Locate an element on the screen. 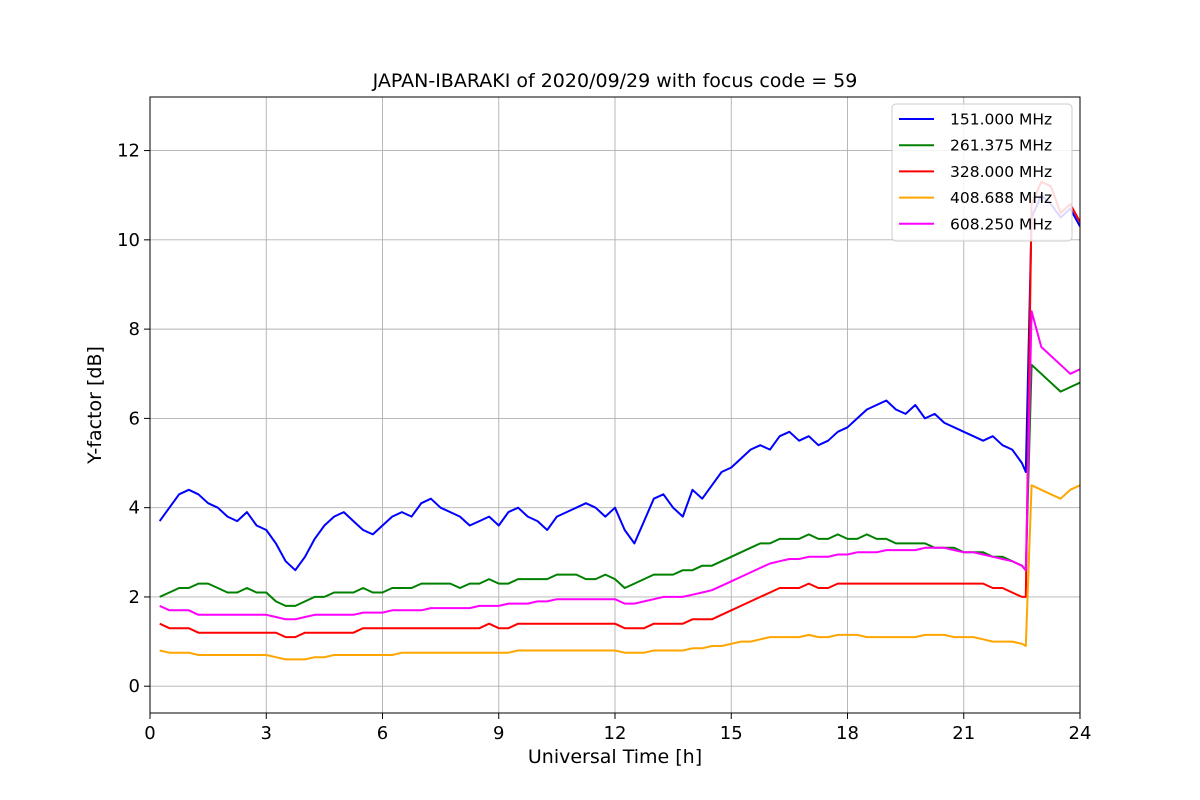  legend-box is located at coordinates (982, 172).